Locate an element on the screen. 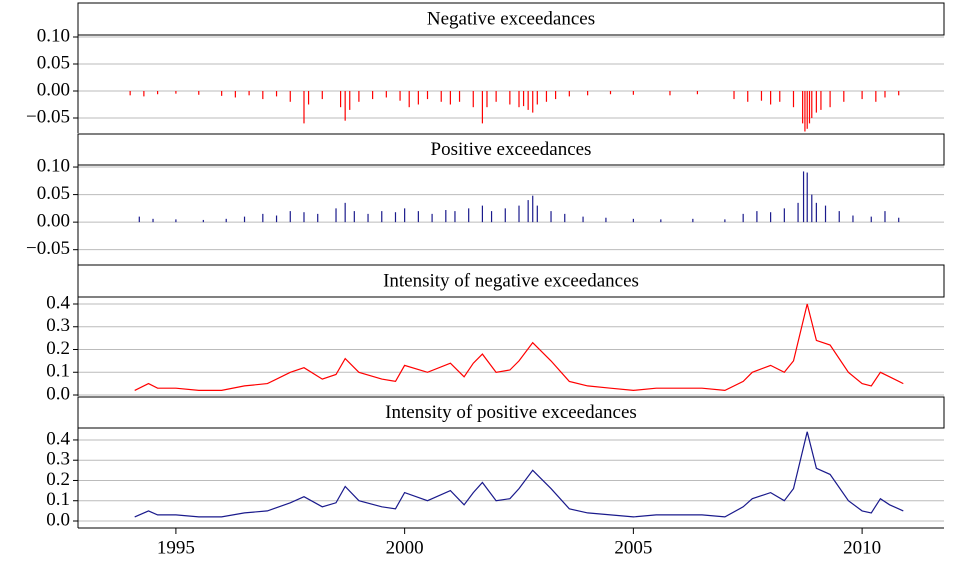 The width and height of the screenshot is (956, 568). panel-title: Positive exceedances is located at coordinates (511, 149).